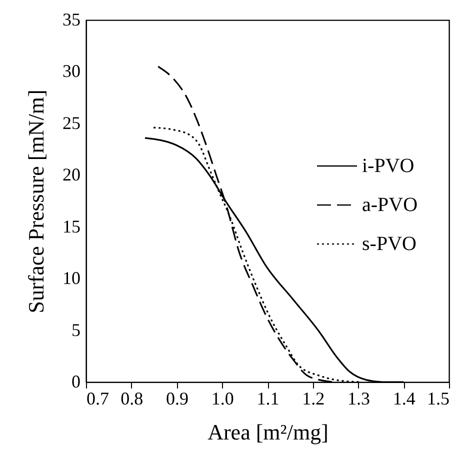  Describe the element at coordinates (222, 398) in the screenshot. I see `x-tick-label: 1.0` at that location.